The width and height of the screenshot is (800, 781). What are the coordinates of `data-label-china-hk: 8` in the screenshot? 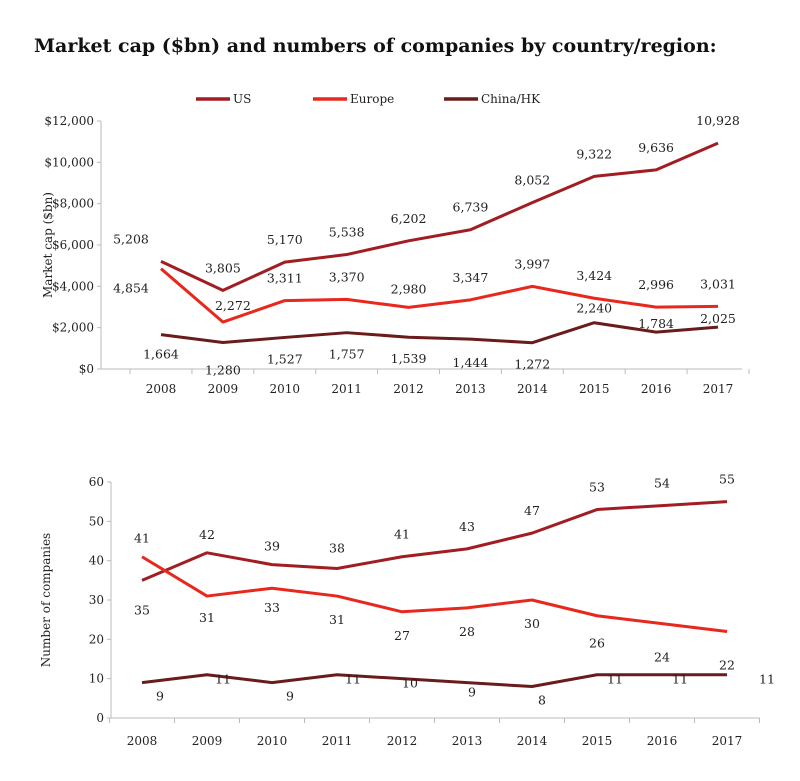 It's located at (542, 700).